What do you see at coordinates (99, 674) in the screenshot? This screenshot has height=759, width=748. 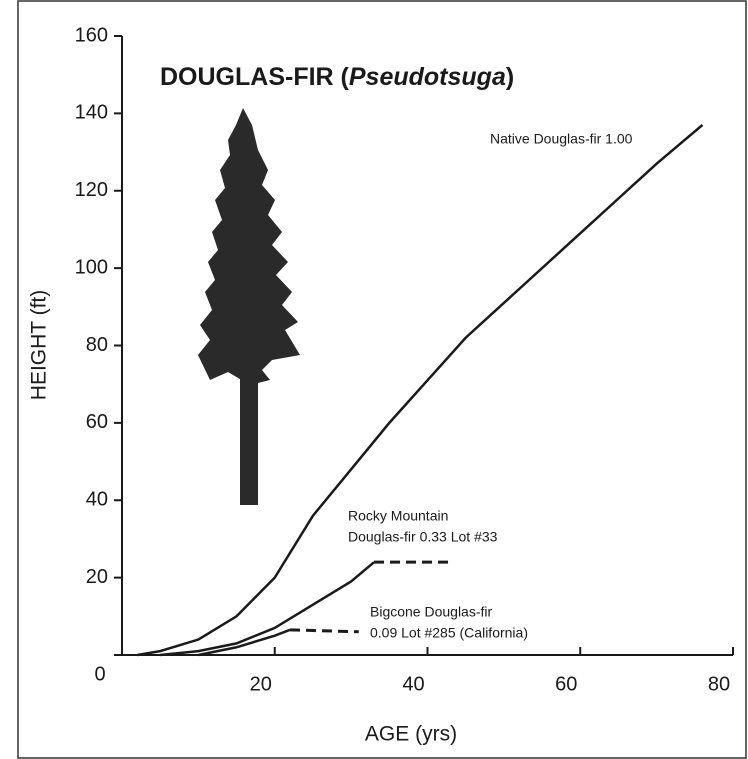 I see `x-tick-label: 0` at bounding box center [99, 674].